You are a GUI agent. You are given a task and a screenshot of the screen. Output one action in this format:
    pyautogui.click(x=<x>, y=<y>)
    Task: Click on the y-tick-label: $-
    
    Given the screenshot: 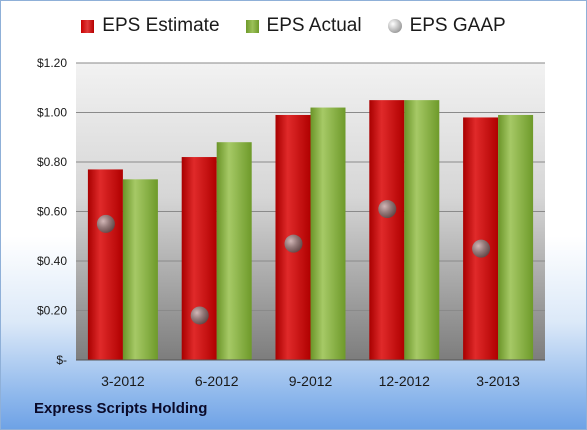 What is the action you would take?
    pyautogui.click(x=61, y=360)
    